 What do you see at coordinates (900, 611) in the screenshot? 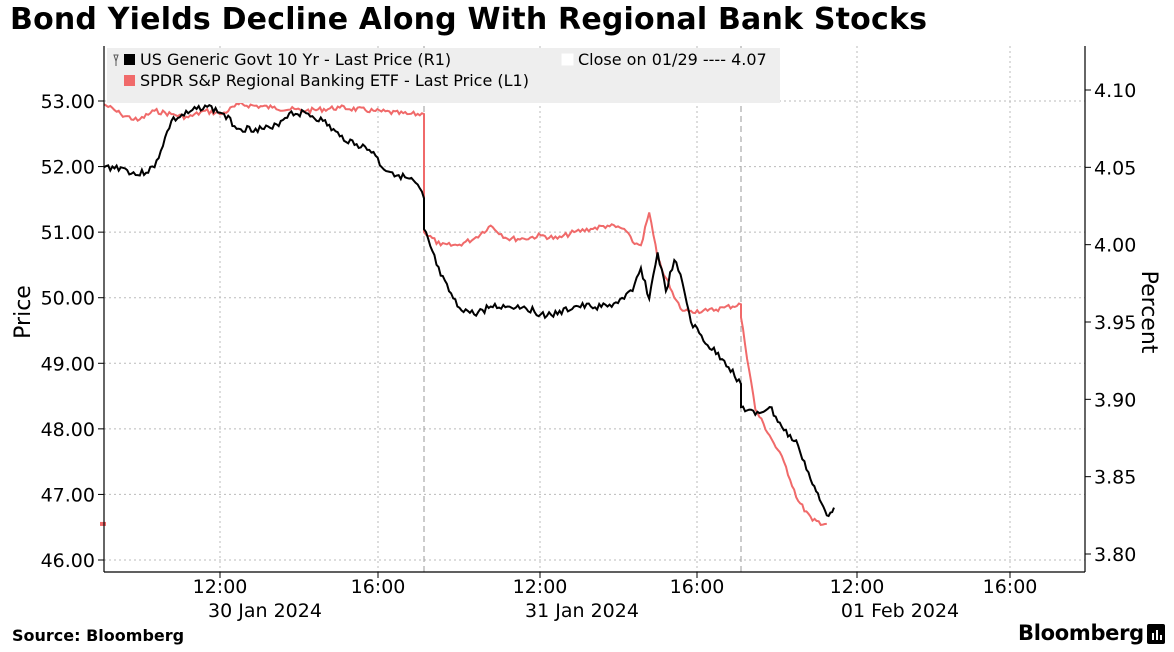
I see `date-label: 01 Feb 2024` at bounding box center [900, 611].